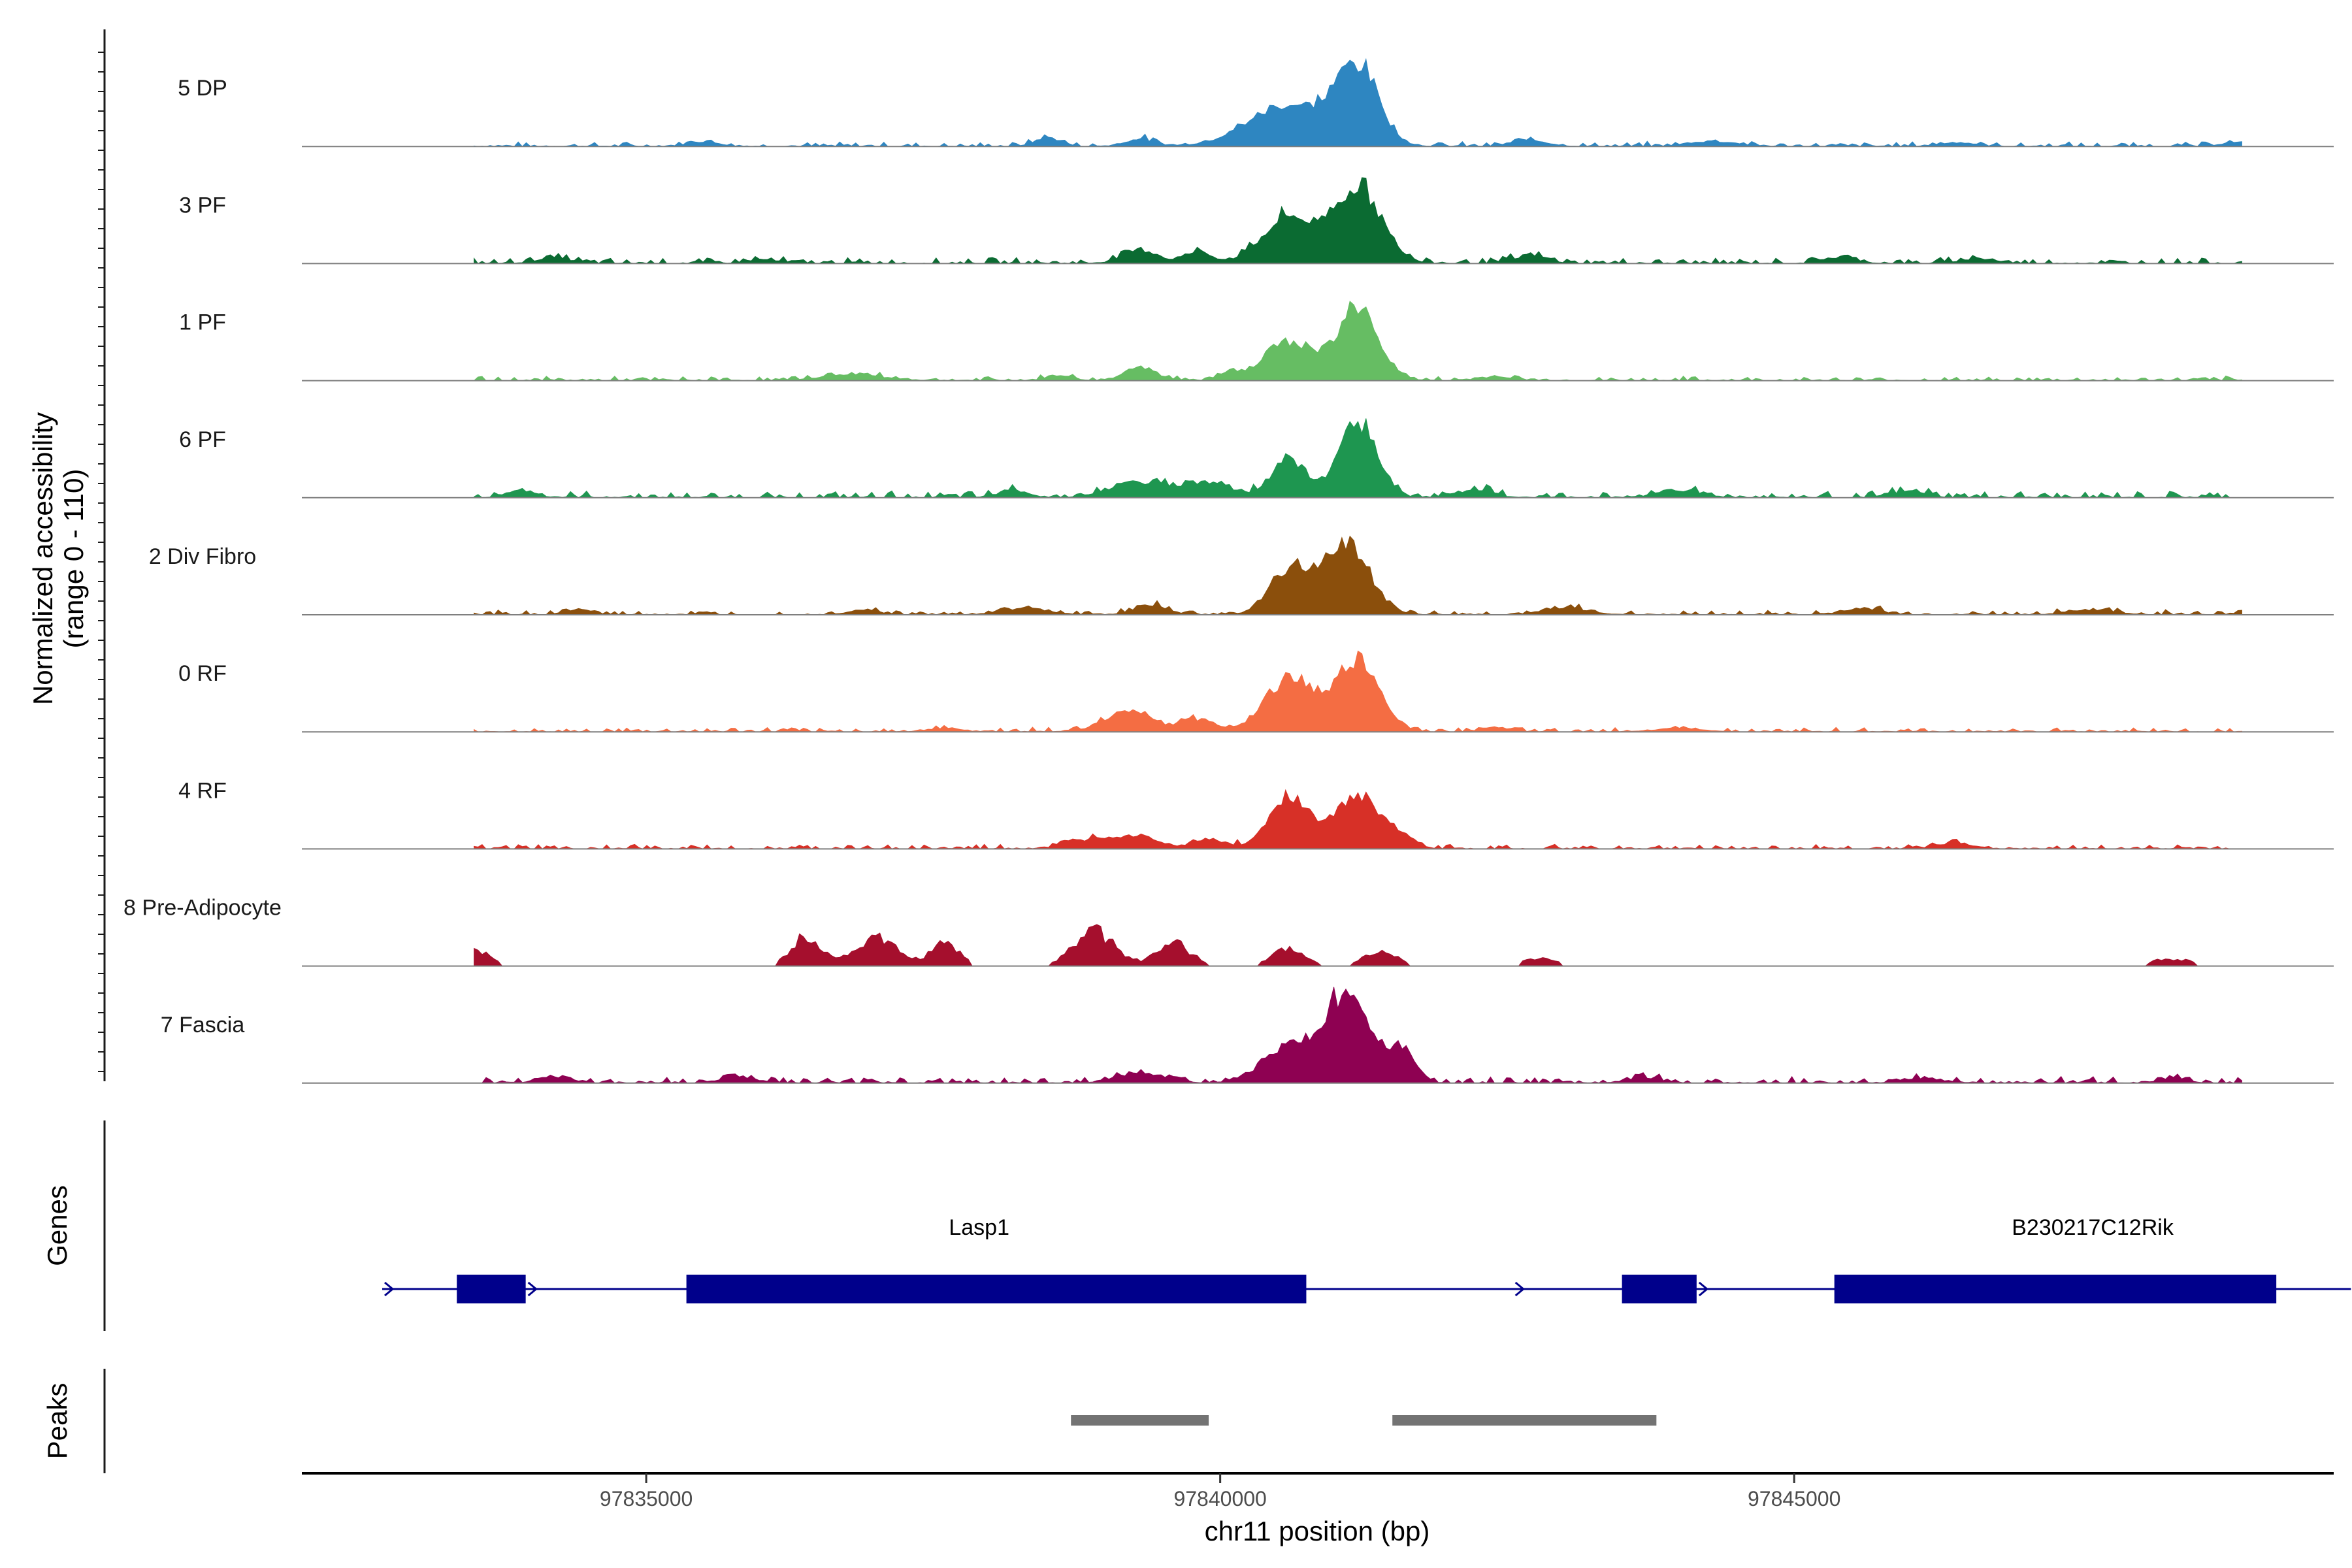 This screenshot has height=1568, width=2352. What do you see at coordinates (1317, 1531) in the screenshot?
I see `x-axis-label: chr11 position (bp)` at bounding box center [1317, 1531].